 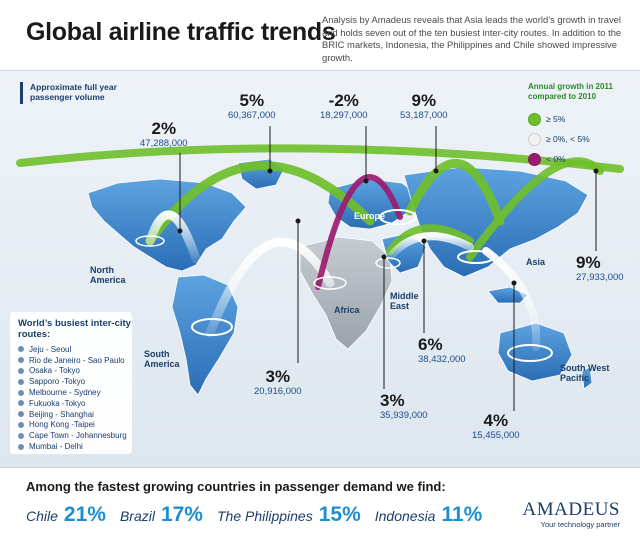 I want to click on country-growth-item: Brazil 17%, so click(x=161, y=515).